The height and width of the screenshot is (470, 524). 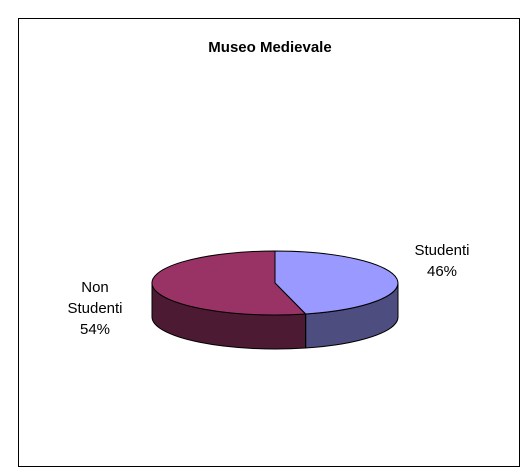 I want to click on chart-title: Museo Medievale, so click(x=270, y=47).